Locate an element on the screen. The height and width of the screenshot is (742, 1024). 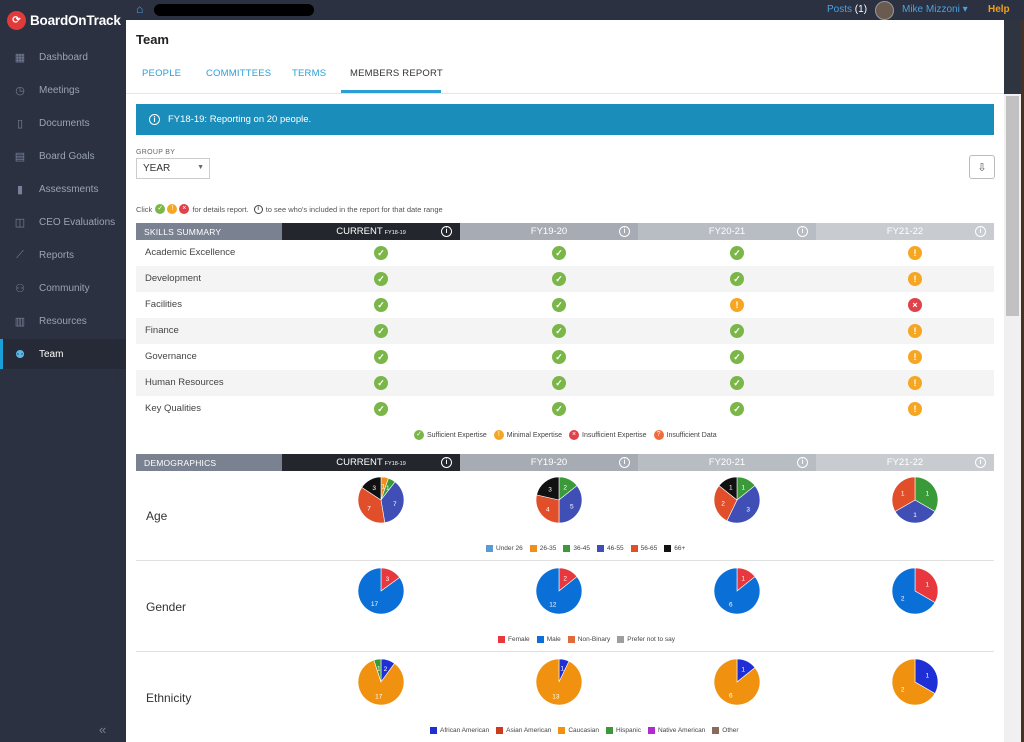
sidebar-item-meetings: ◷ Meetings is located at coordinates (63, 90).